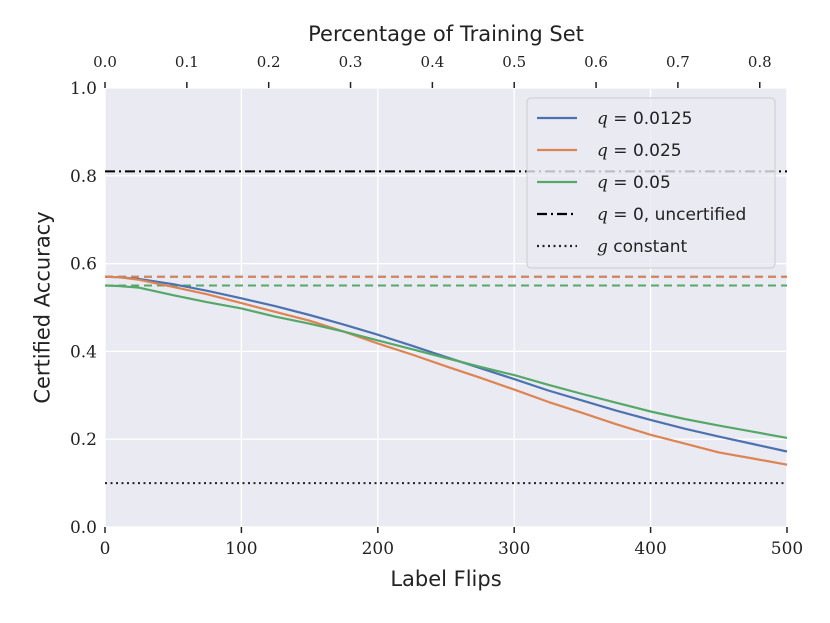 The image size is (830, 623). I want to click on top-tick-label: 0.6, so click(596, 62).